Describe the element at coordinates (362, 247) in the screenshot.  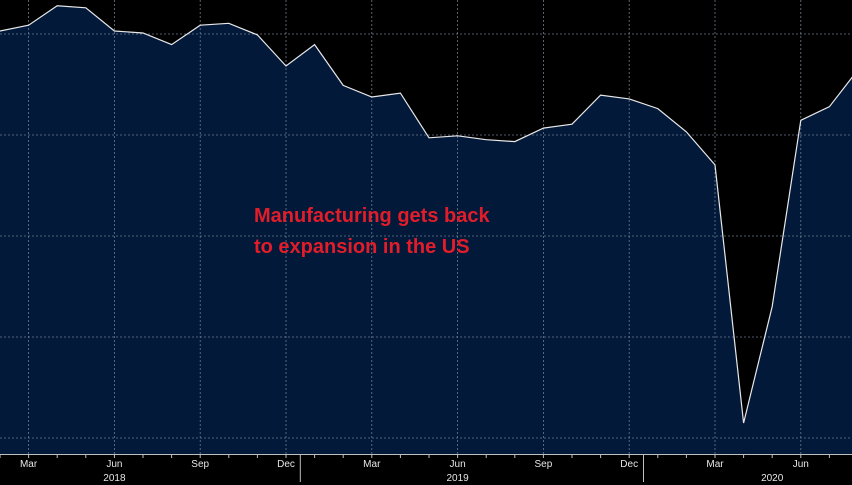
I see `annotation-line-2: to expansion in the US` at that location.